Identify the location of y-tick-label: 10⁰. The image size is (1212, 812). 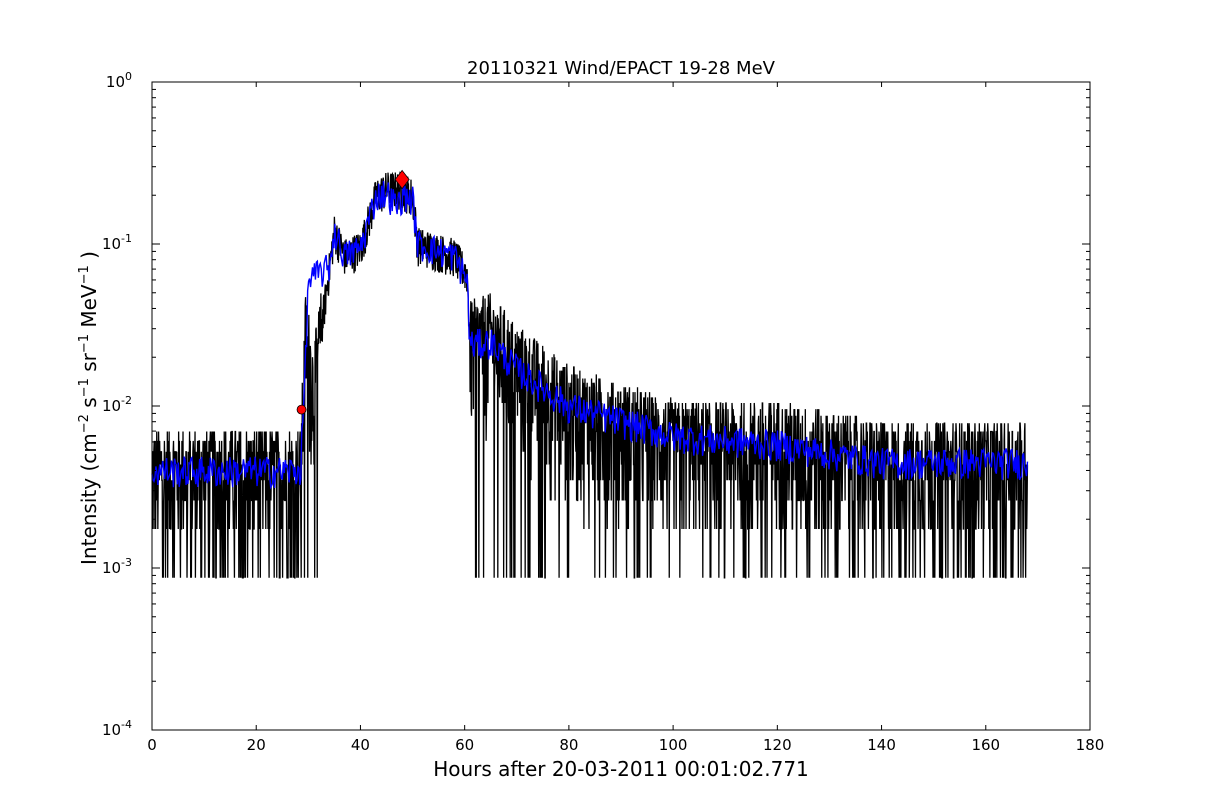
(119, 80).